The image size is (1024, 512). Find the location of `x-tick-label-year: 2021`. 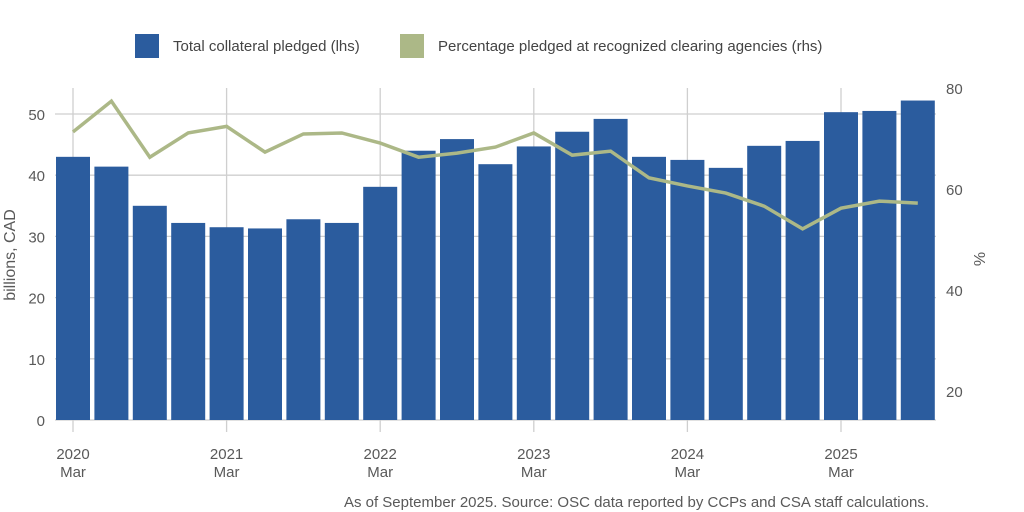

x-tick-label-year: 2021 is located at coordinates (226, 454).